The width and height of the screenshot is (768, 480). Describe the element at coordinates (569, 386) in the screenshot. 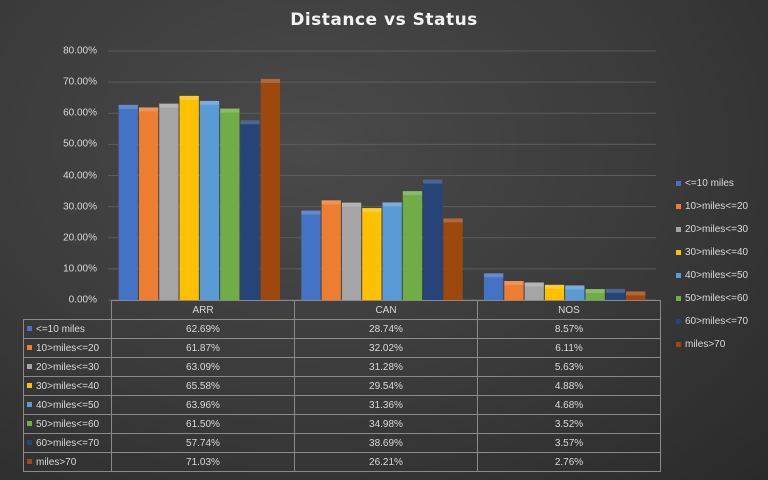

I see `data-label: 4.88%` at that location.